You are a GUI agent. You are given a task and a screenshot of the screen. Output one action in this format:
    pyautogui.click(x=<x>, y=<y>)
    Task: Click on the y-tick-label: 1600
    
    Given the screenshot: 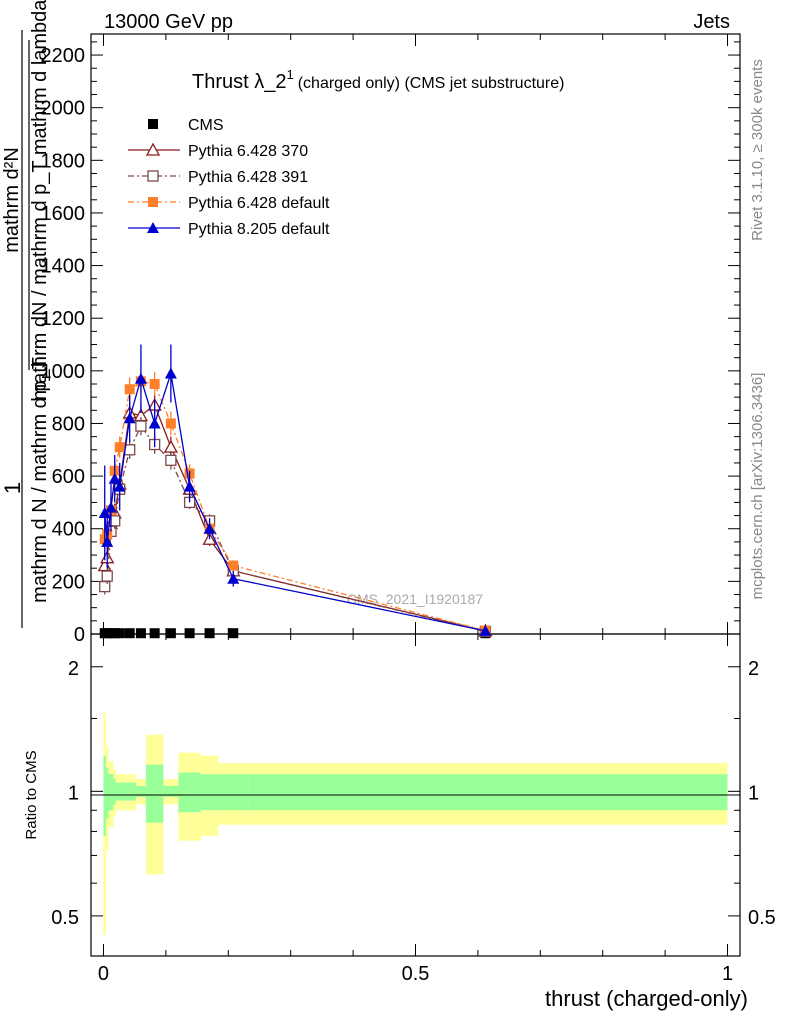 What is the action you would take?
    pyautogui.click(x=63, y=214)
    